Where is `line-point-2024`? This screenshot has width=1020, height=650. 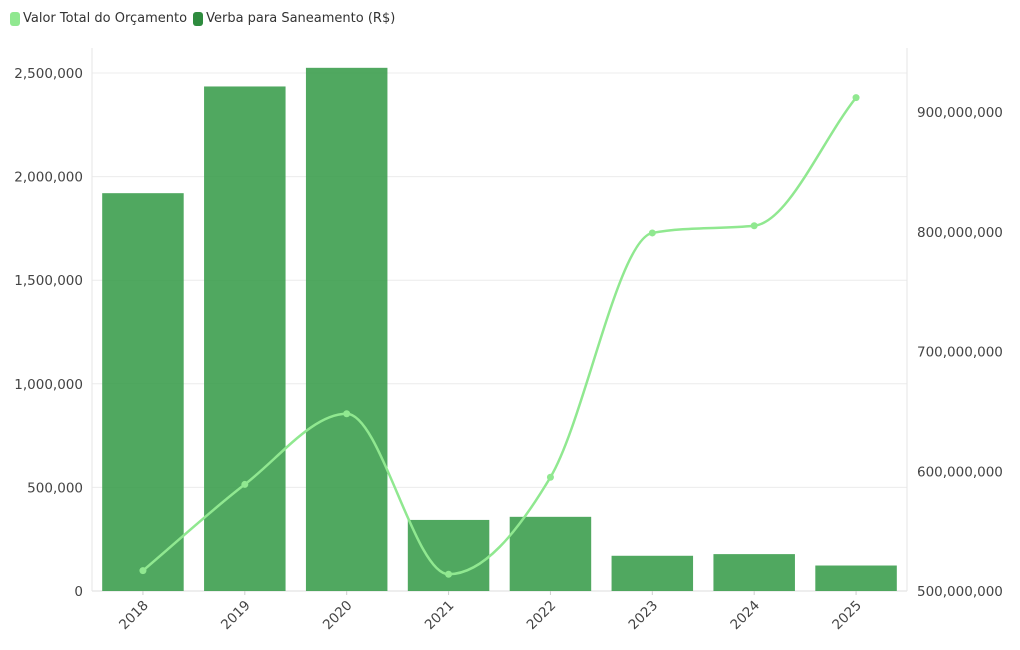
line-point-2024 is located at coordinates (754, 226).